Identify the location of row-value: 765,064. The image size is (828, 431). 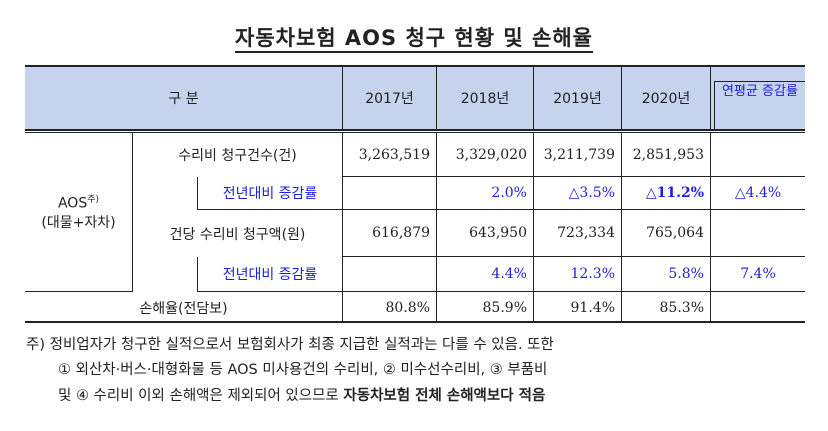
(666, 233).